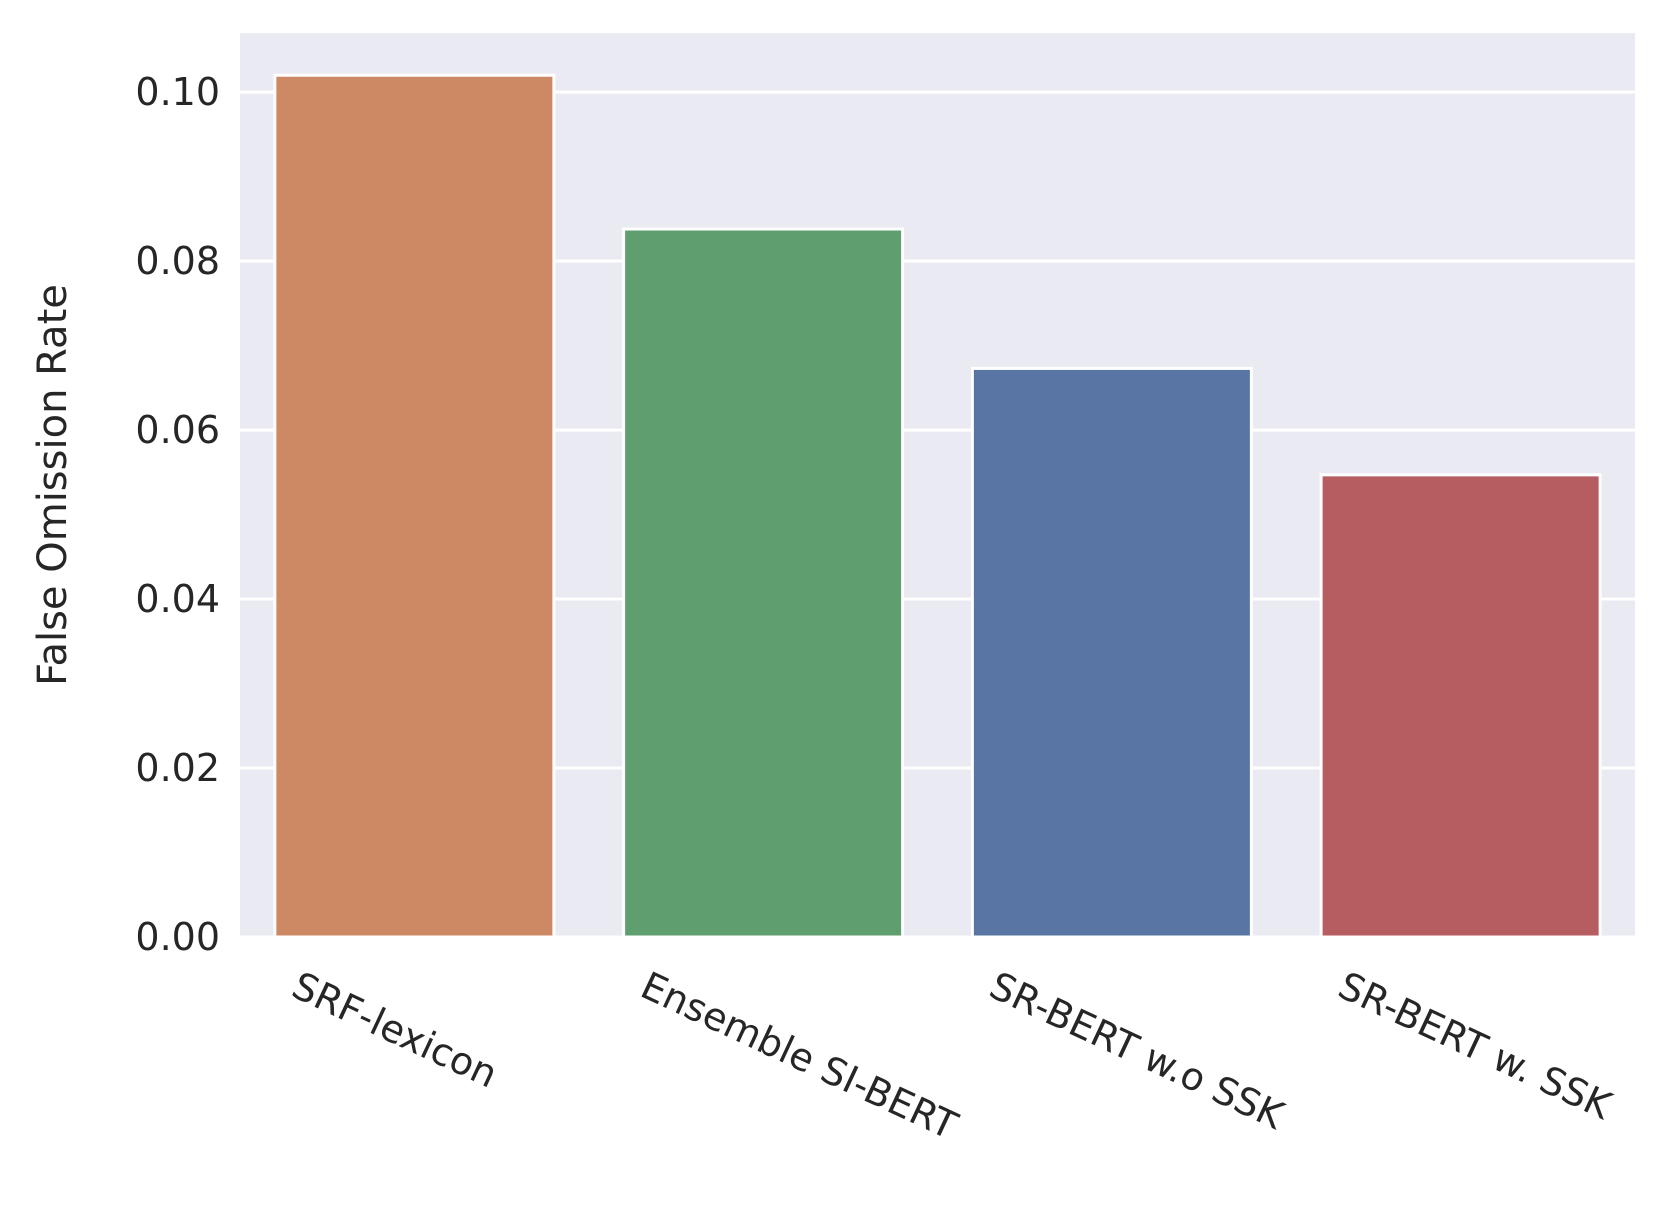  Describe the element at coordinates (1475, 1045) in the screenshot. I see `x-tick-label: SR-BERT w. SSK` at that location.